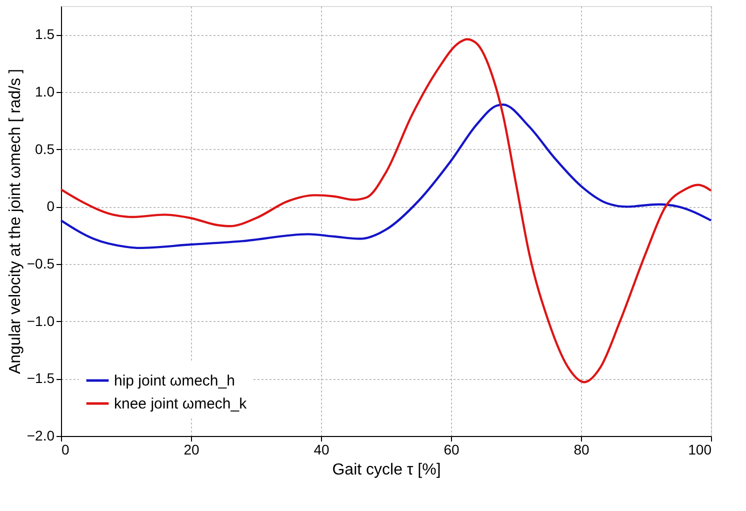 Image resolution: width=746 pixels, height=511 pixels. What do you see at coordinates (181, 404) in the screenshot?
I see `legend-label: knee joint ωmech_k` at bounding box center [181, 404].